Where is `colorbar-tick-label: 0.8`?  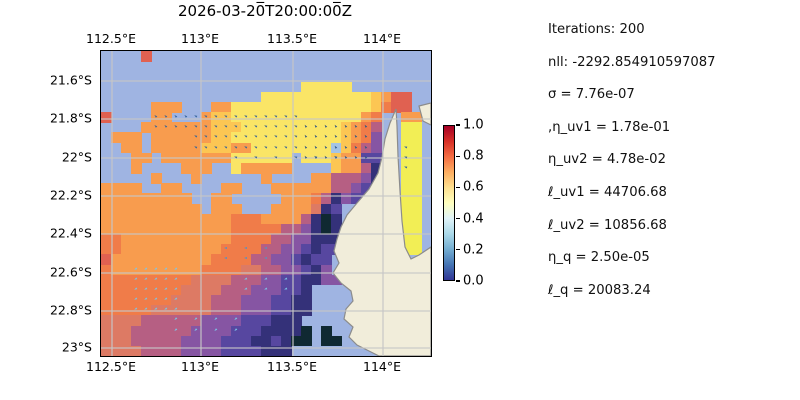
colorbar-tick-label: 0.8 is located at coordinates (473, 156).